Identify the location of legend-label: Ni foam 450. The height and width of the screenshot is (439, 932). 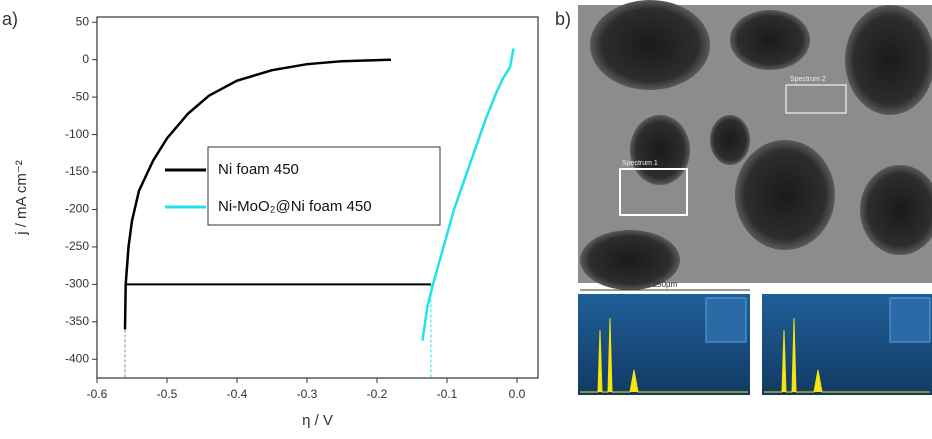
(258, 169).